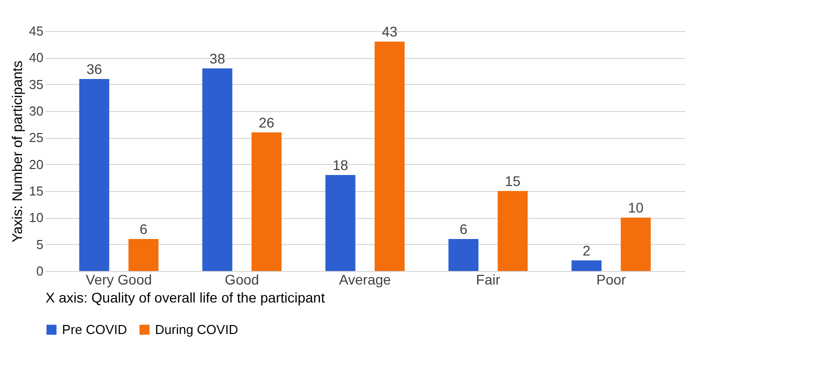 Image resolution: width=816 pixels, height=369 pixels. Describe the element at coordinates (40, 244) in the screenshot. I see `y-tick-label: 5` at that location.